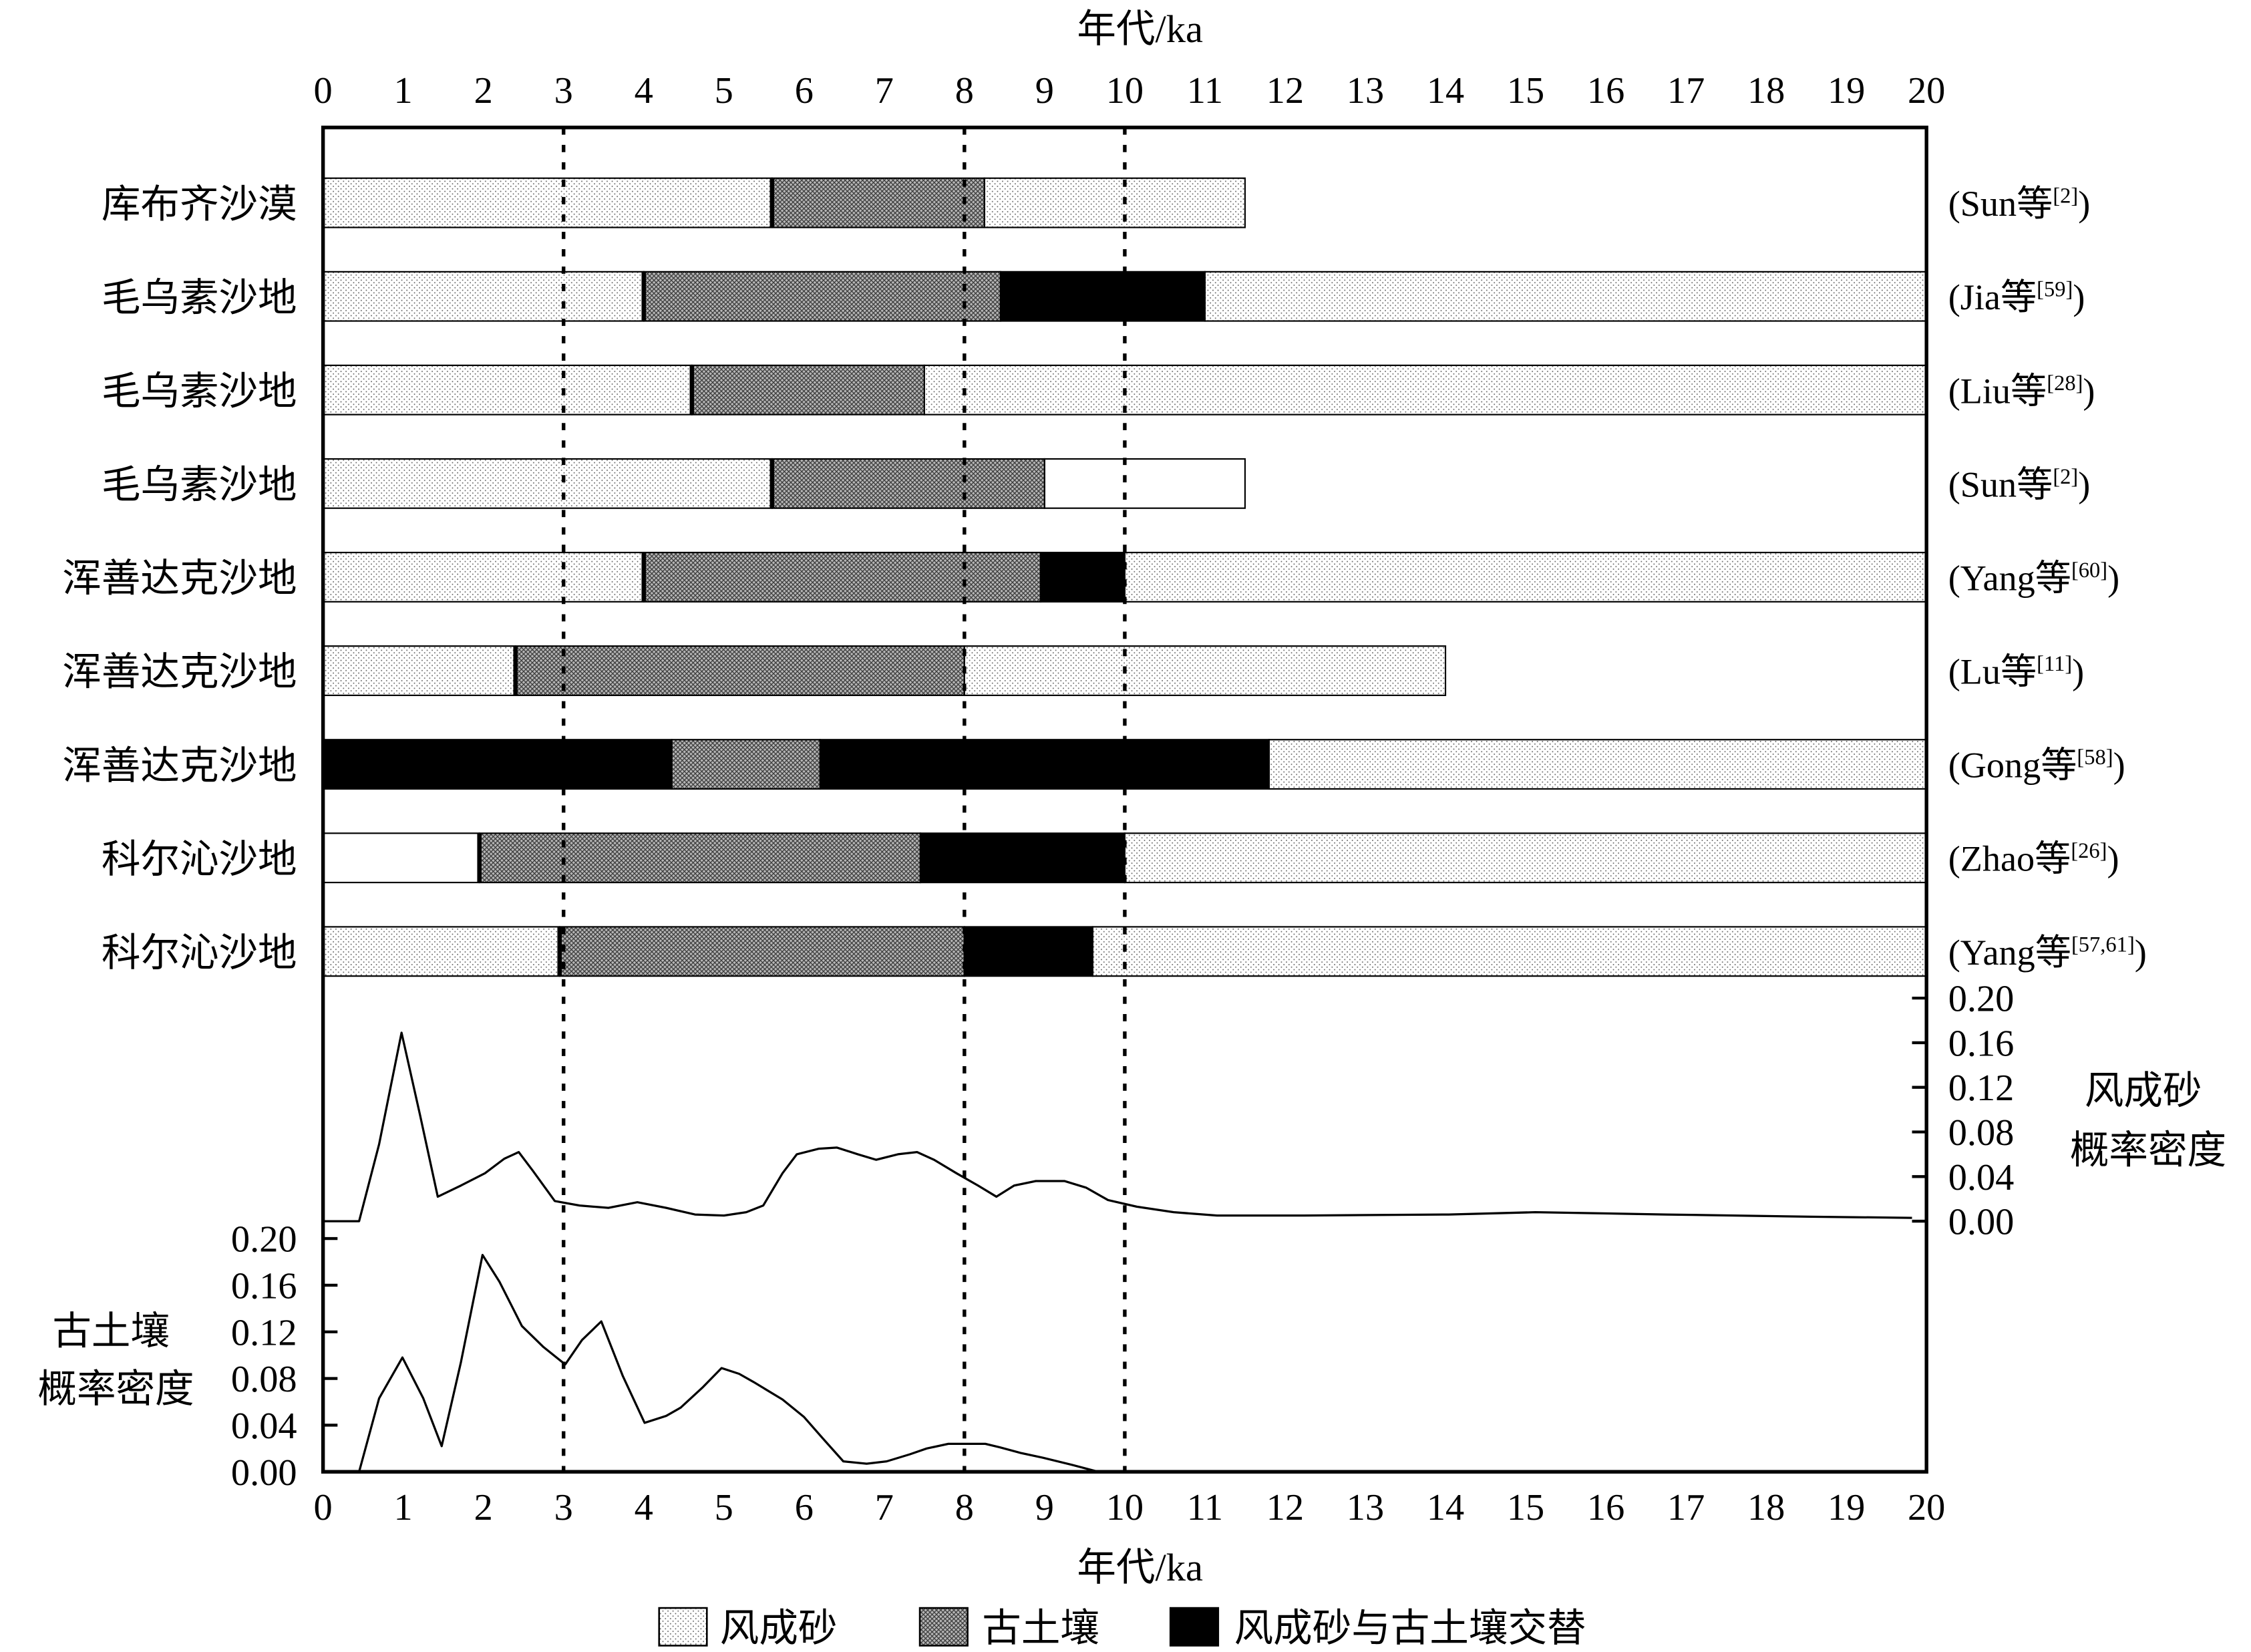  Describe the element at coordinates (1040, 1628) in the screenshot. I see `legend-label-paleosol: 古土壤` at that location.